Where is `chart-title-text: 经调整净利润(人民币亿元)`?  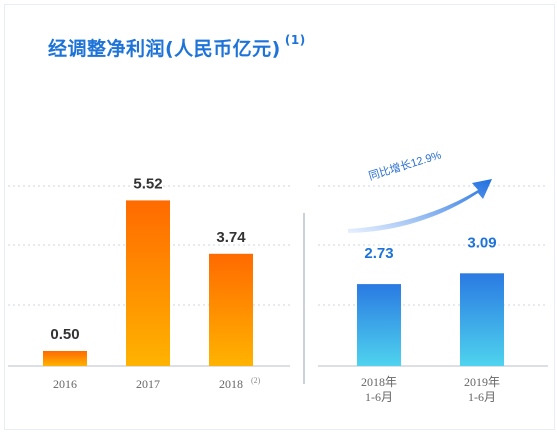
chart-title-text: 经调整净利润(人民币亿元) is located at coordinates (164, 49).